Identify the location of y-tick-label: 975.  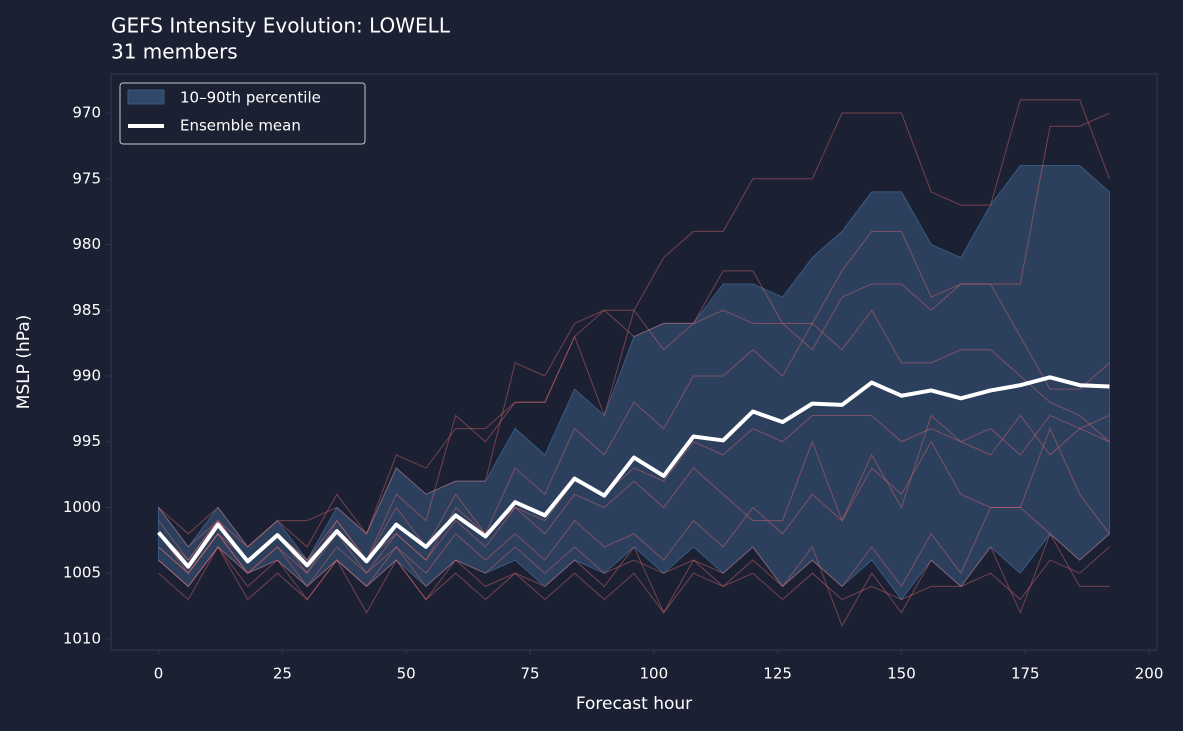
(86, 178).